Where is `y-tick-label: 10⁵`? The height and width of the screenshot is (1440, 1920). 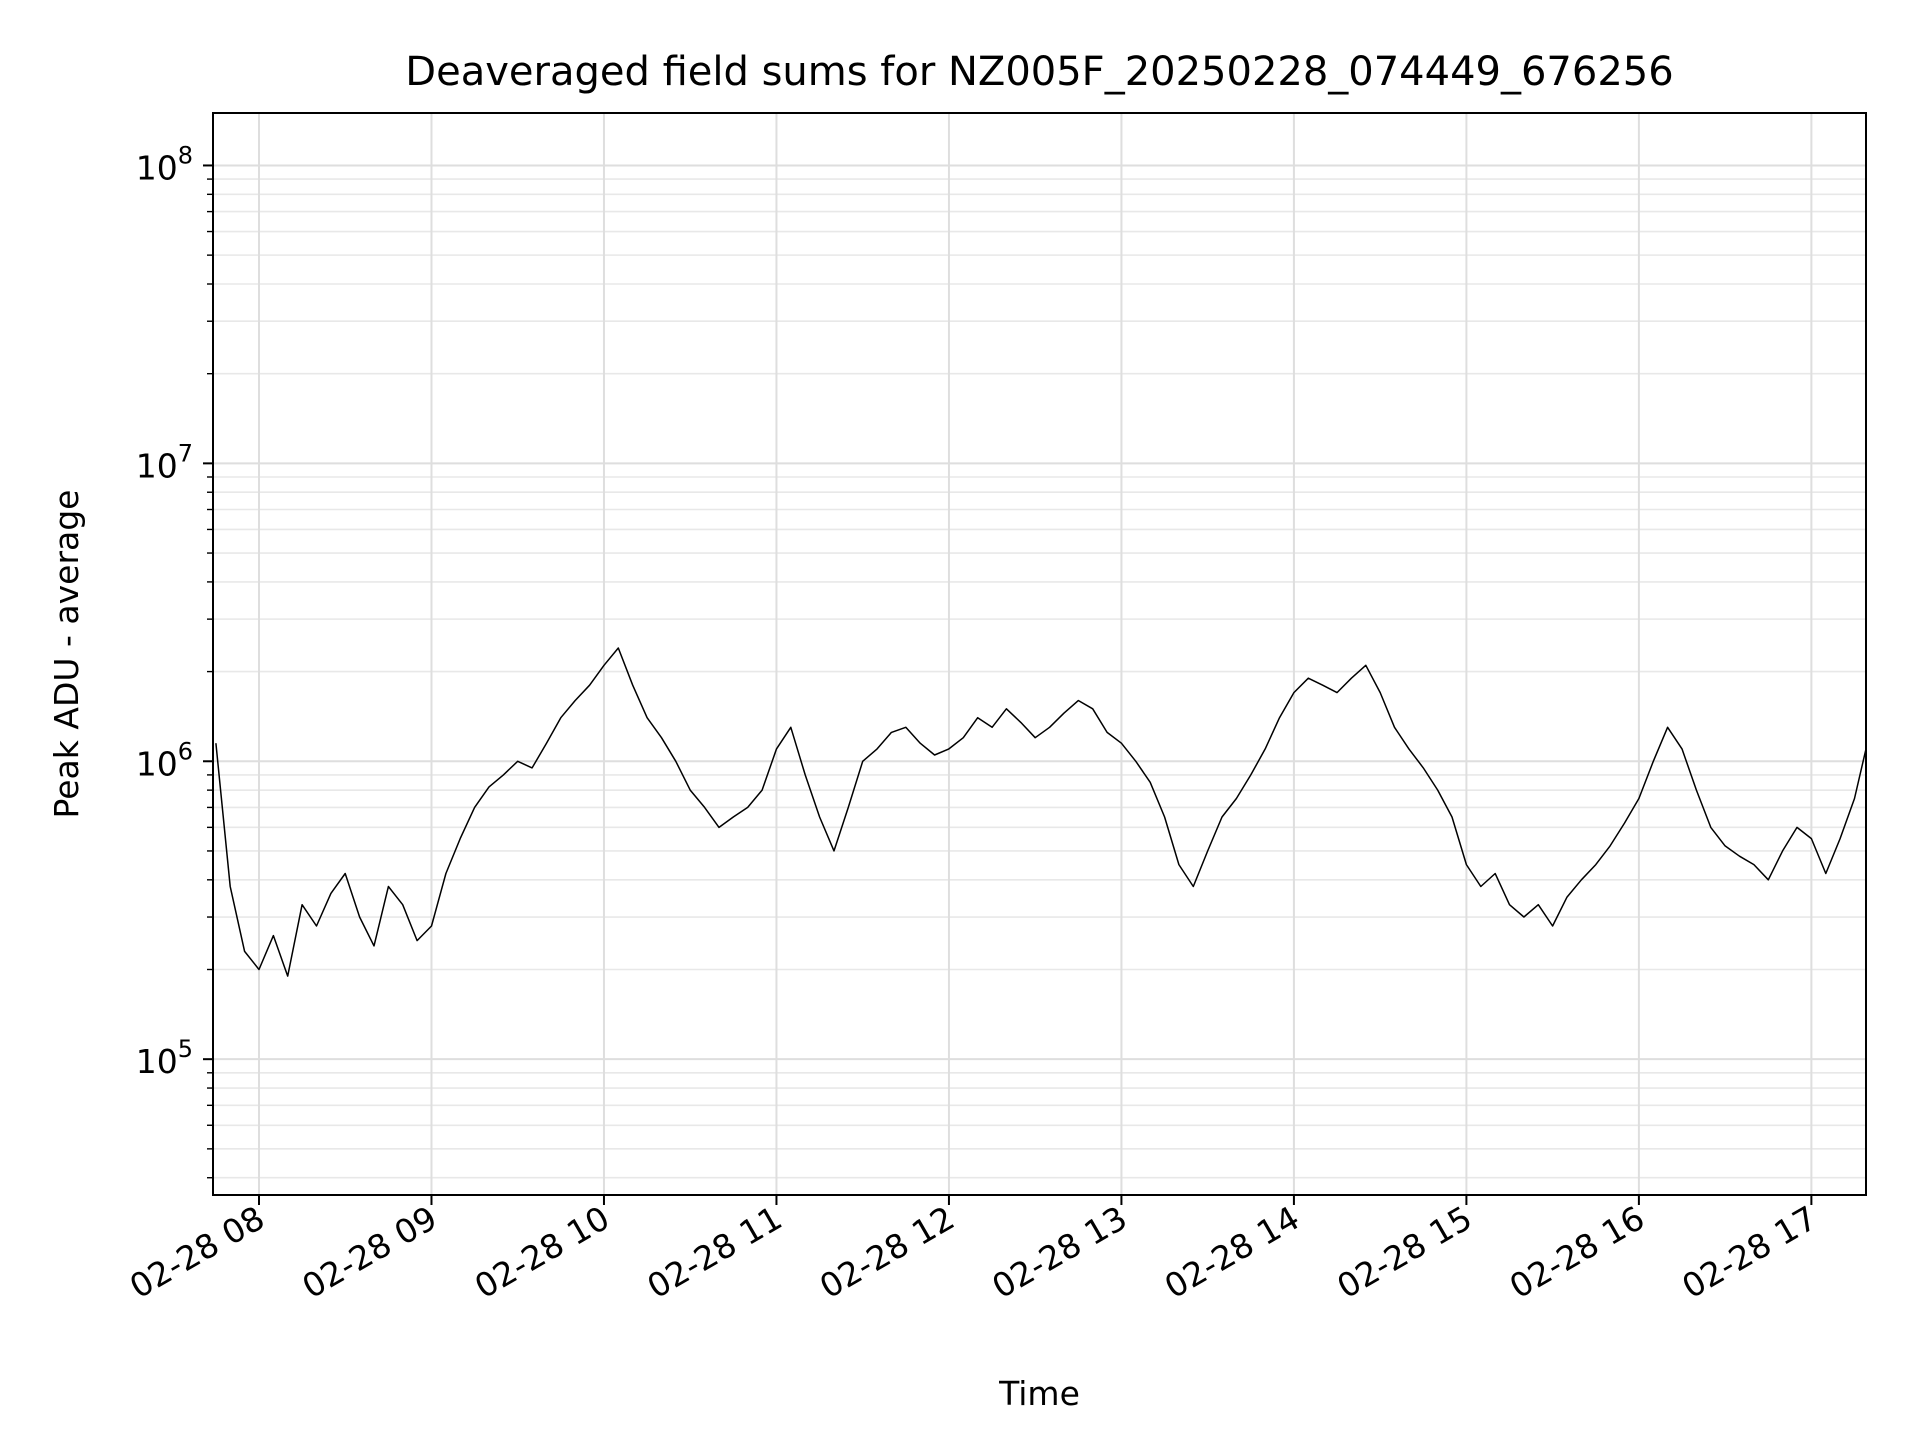
y-tick-label: 10⁵ is located at coordinates (164, 1058).